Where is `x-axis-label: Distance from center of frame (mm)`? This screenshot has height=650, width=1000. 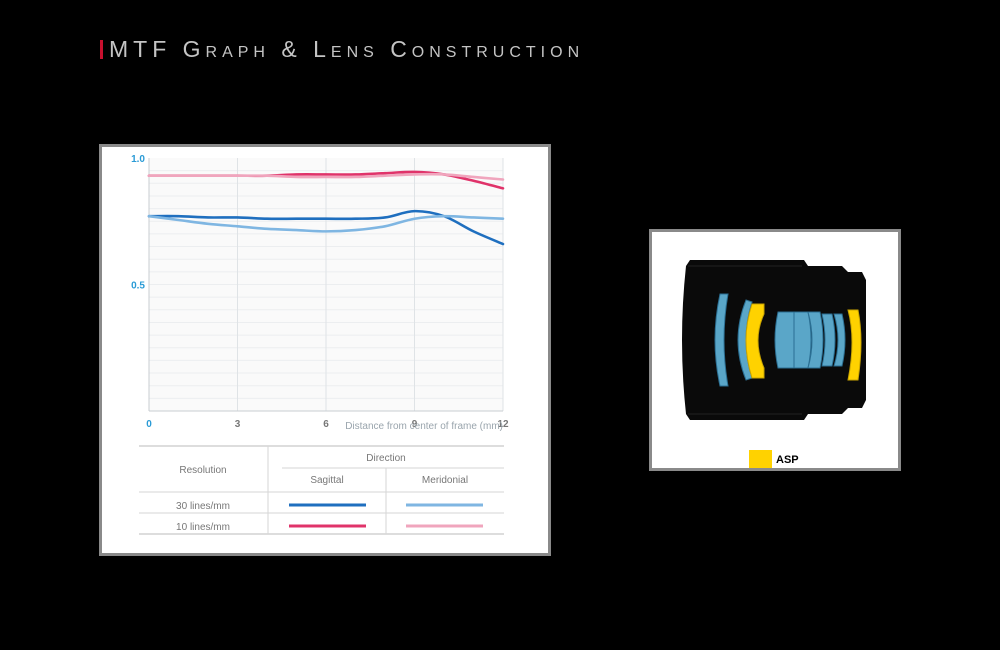
x-axis-label: Distance from center of frame (mm) is located at coordinates (424, 426).